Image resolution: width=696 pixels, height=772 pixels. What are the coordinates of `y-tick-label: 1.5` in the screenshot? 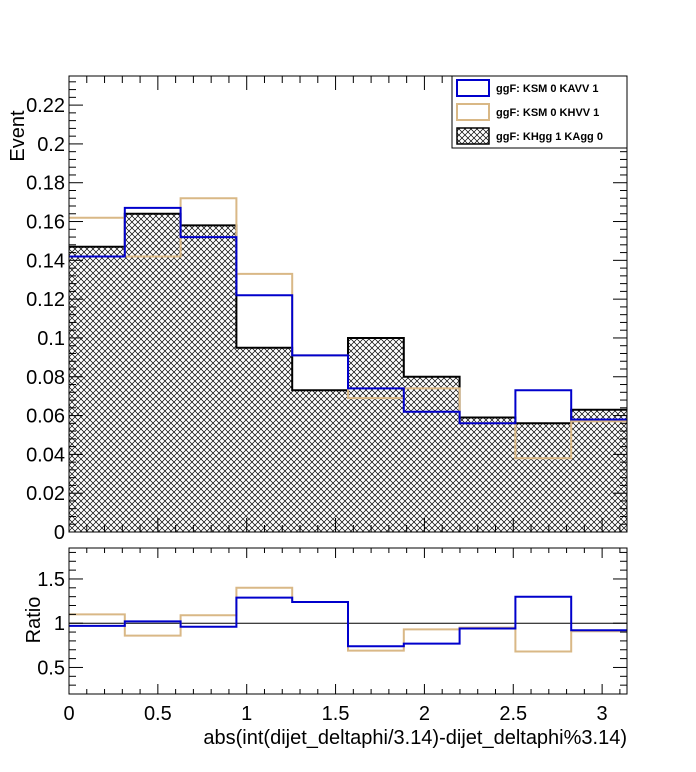 It's located at (51, 580).